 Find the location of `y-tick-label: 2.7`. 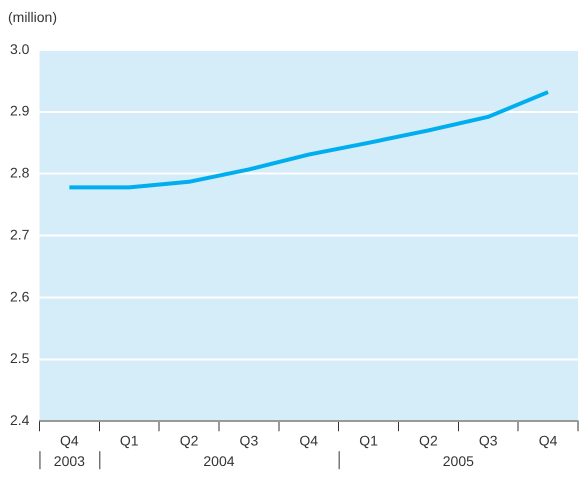

y-tick-label: 2.7 is located at coordinates (20, 234).